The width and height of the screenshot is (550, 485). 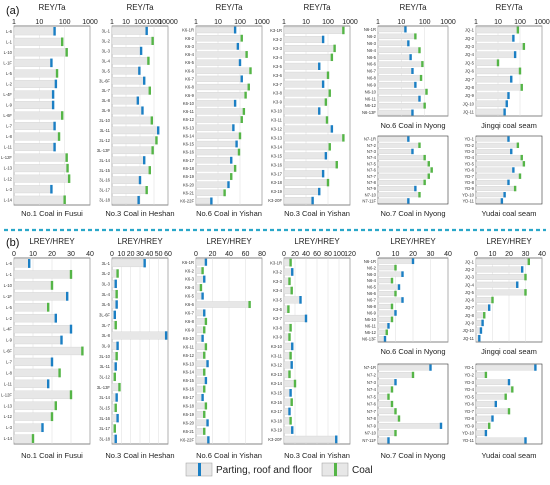 I want to click on sample-label: K3-14, so click(x=277, y=146).